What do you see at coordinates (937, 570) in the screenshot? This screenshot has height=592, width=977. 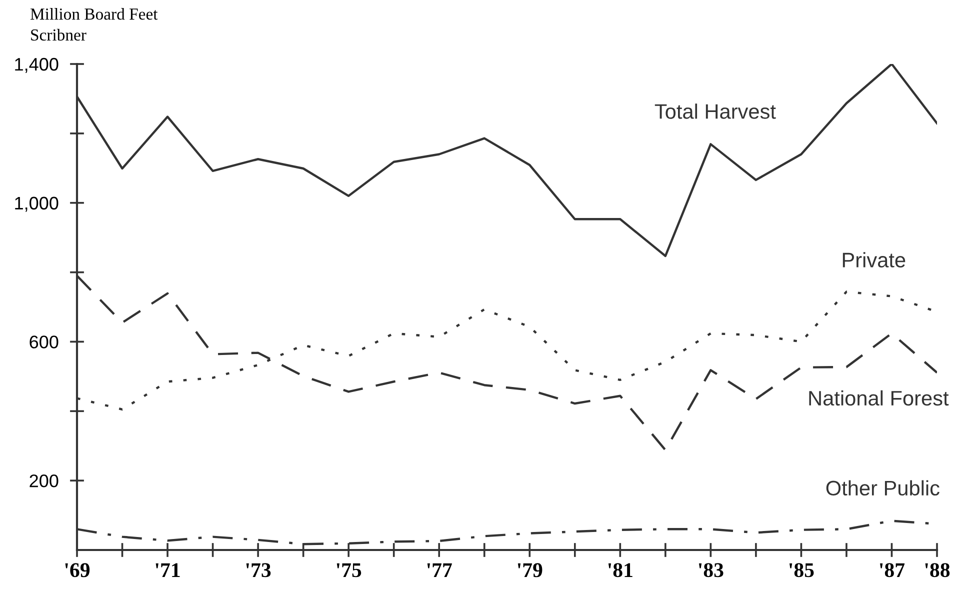 I see `x-tick-label: '88` at bounding box center [937, 570].